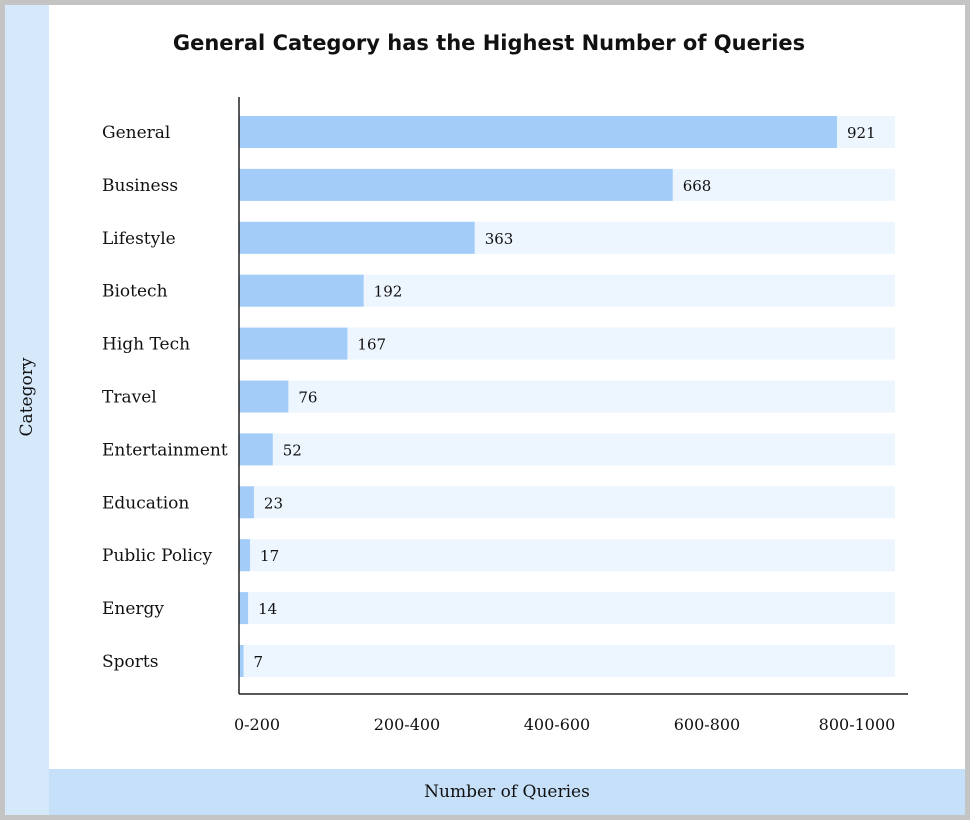  What do you see at coordinates (407, 724) in the screenshot?
I see `x-tick-label: 200-400` at bounding box center [407, 724].